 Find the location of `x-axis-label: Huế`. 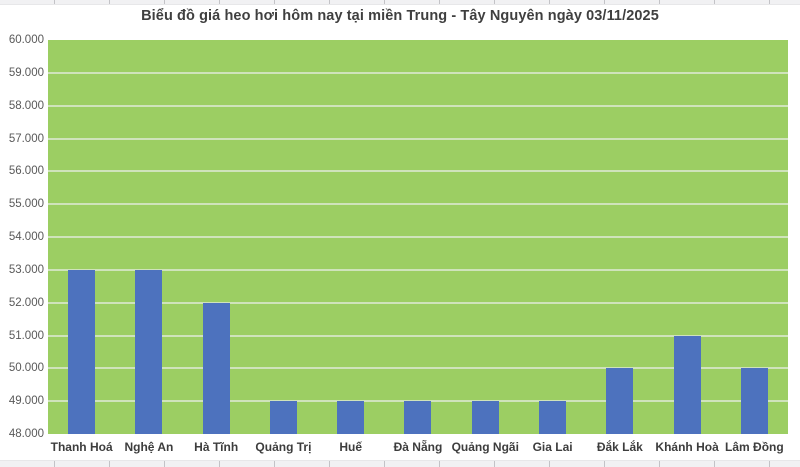

x-axis-label: Huế is located at coordinates (351, 447).